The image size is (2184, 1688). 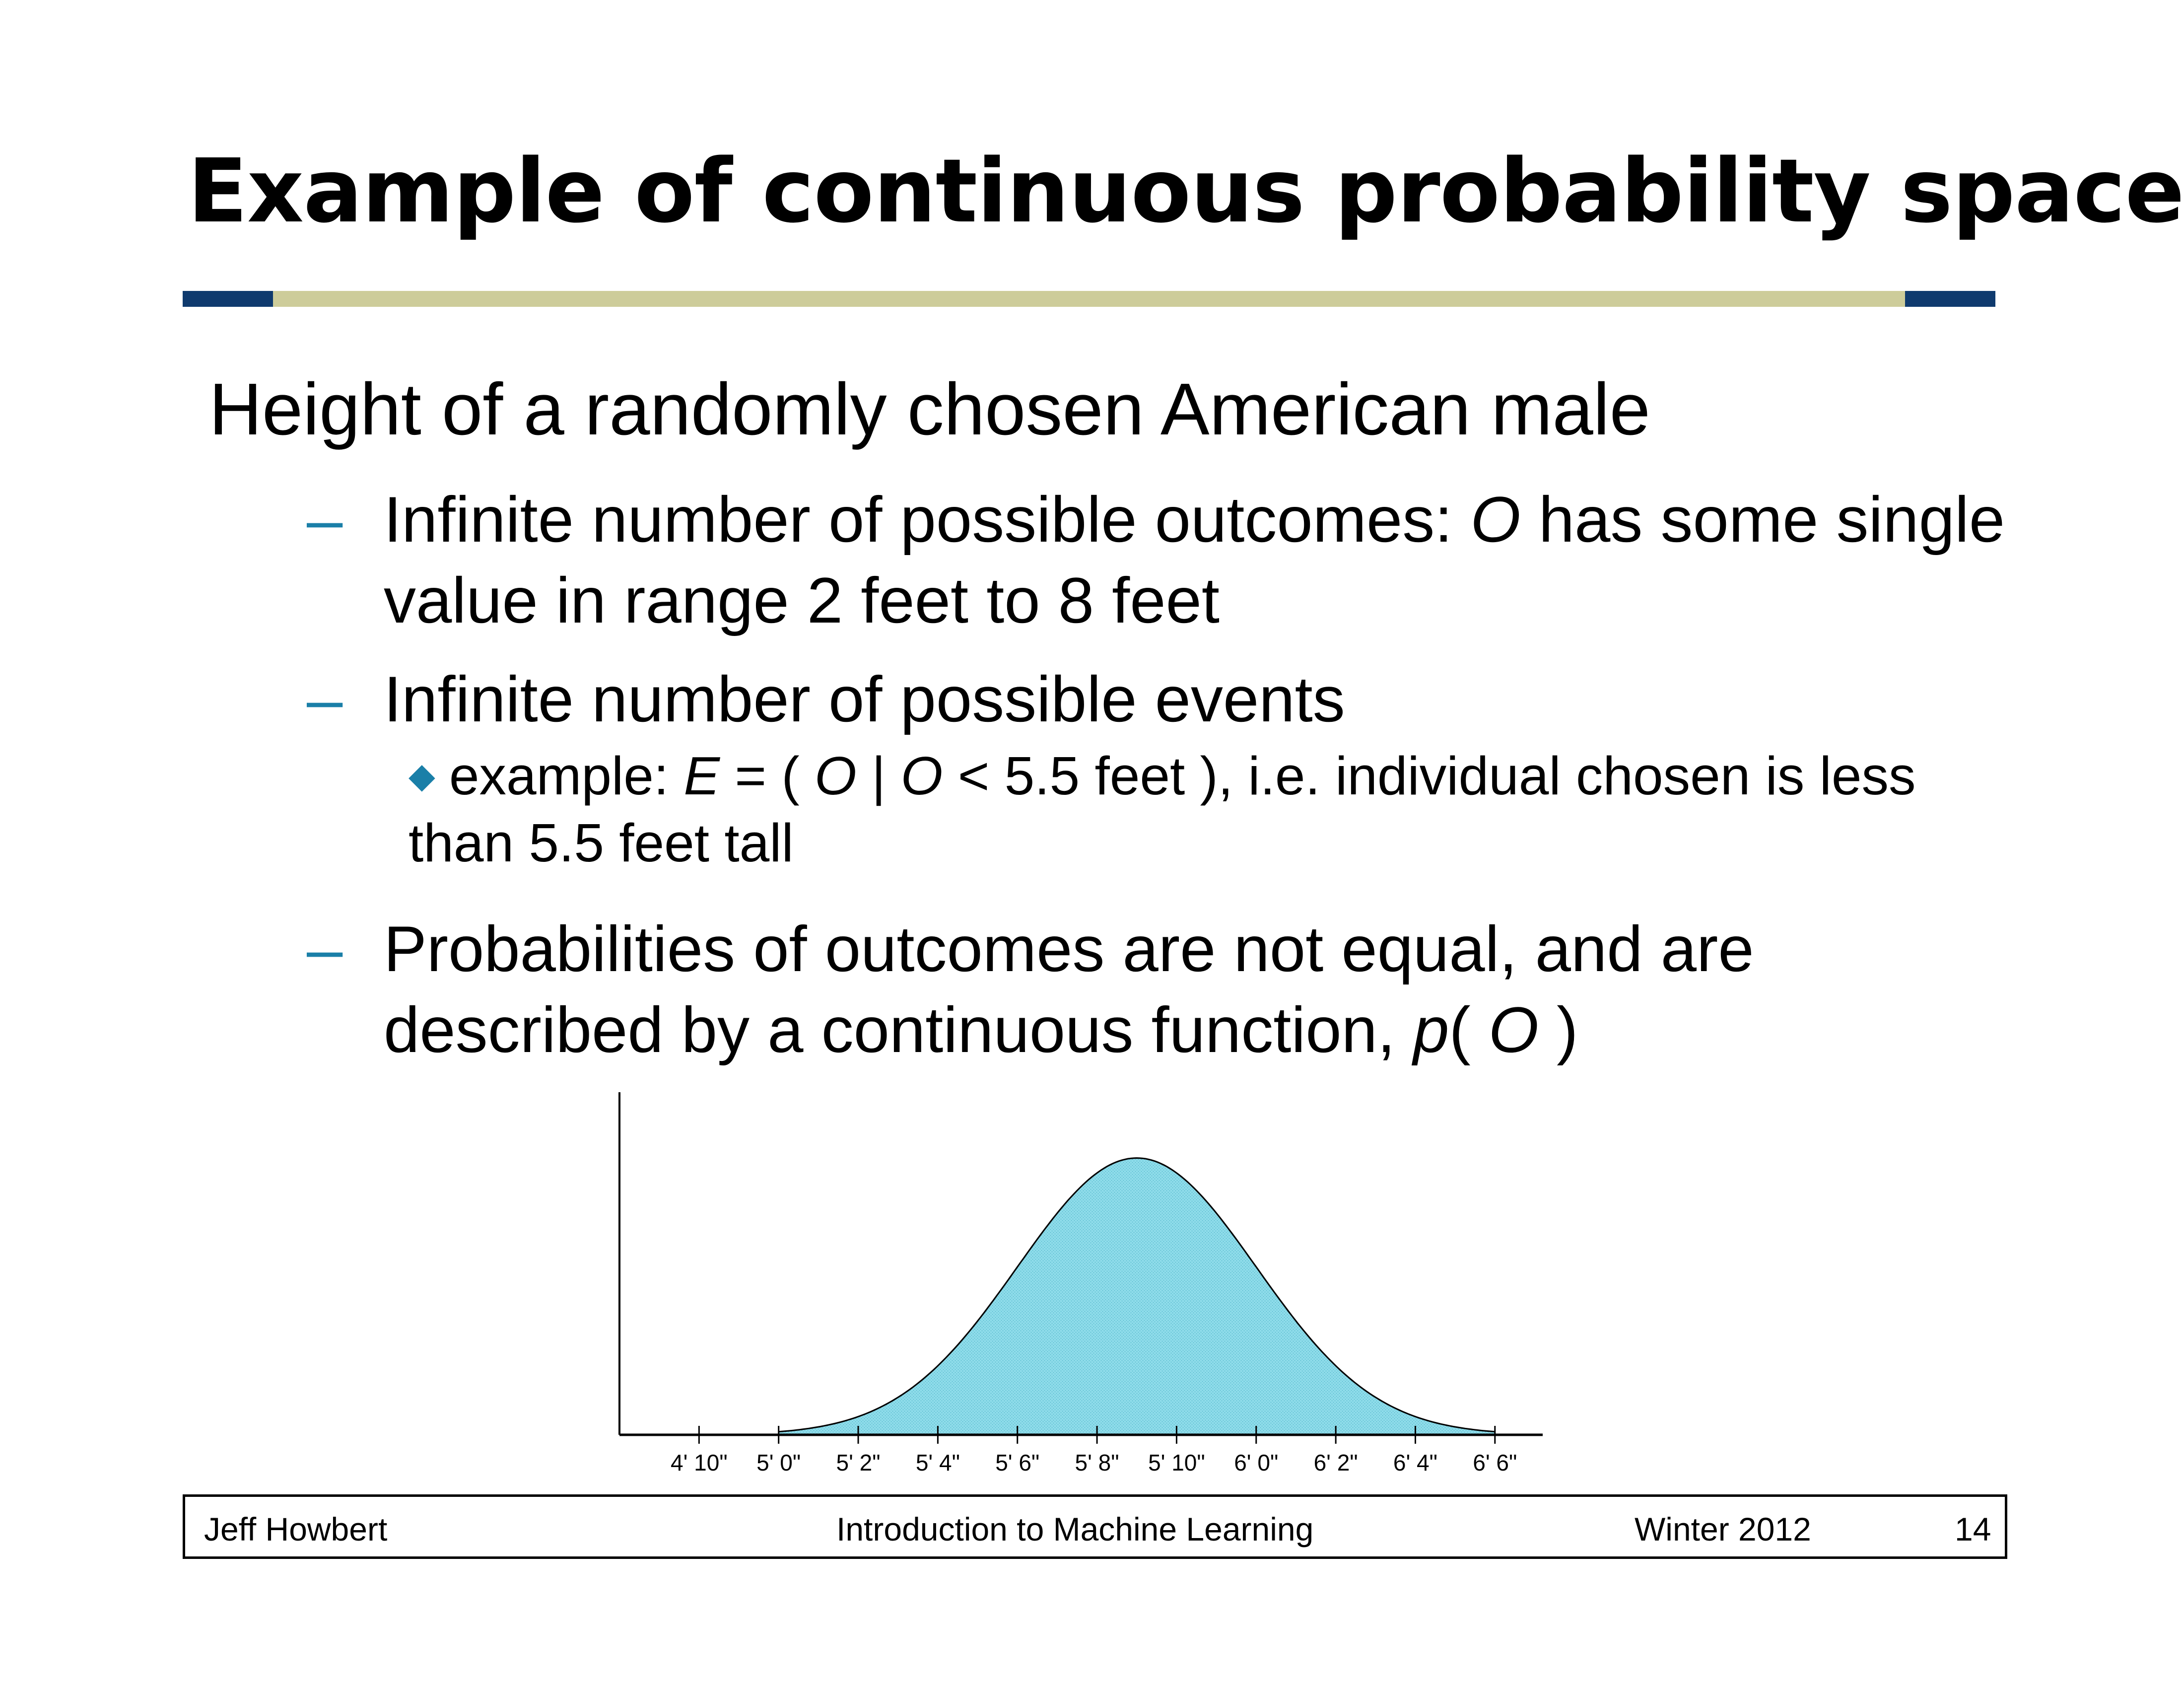 I want to click on diamond-icon: ◆, so click(x=422, y=775).